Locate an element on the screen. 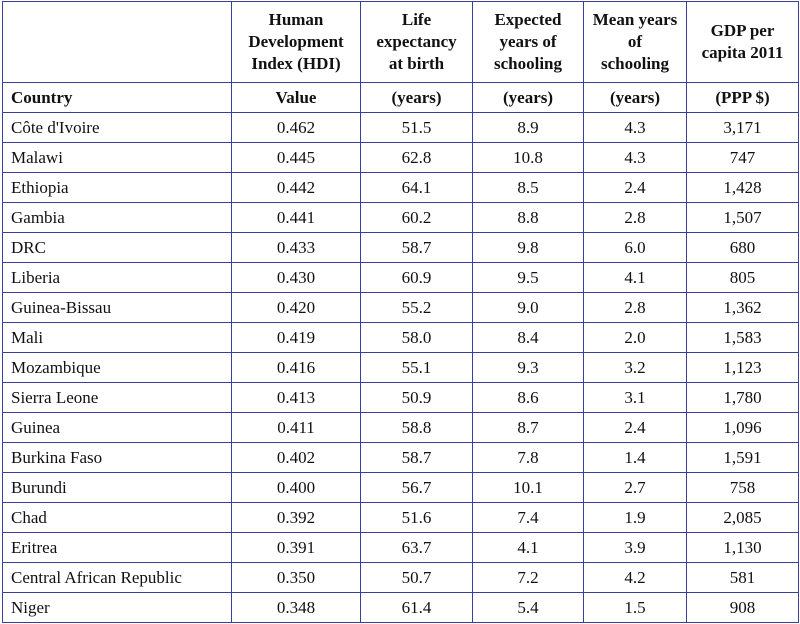 The width and height of the screenshot is (800, 624). cell-hdi-value: 0.402 is located at coordinates (296, 457).